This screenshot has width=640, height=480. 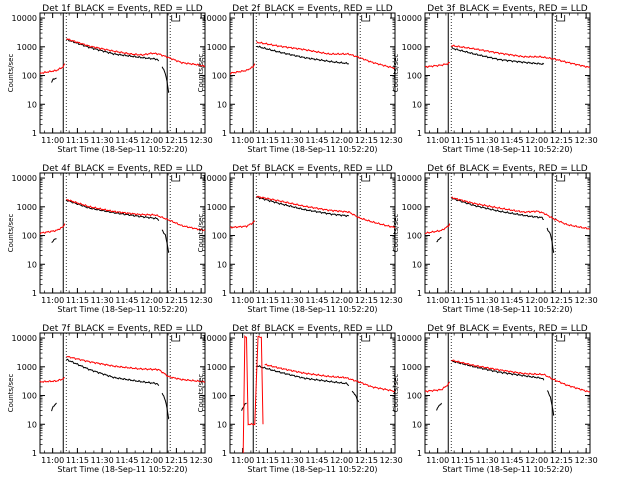 I want to click on panel-title: Det 2f_BLACK = Events, RED = LLD, so click(x=312, y=9).